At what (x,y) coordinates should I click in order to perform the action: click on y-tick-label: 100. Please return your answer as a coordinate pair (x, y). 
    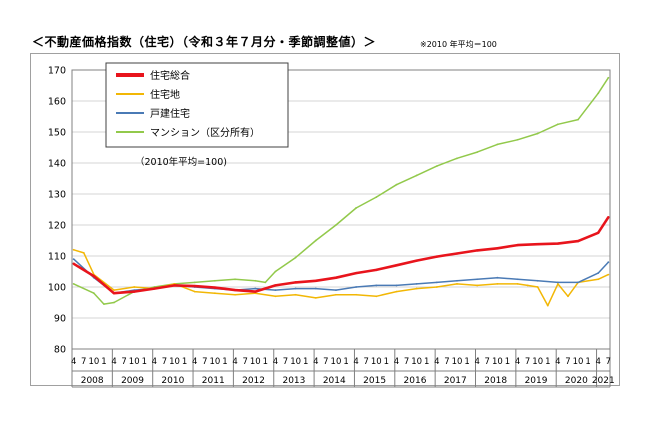
    Looking at the image, I should click on (57, 288).